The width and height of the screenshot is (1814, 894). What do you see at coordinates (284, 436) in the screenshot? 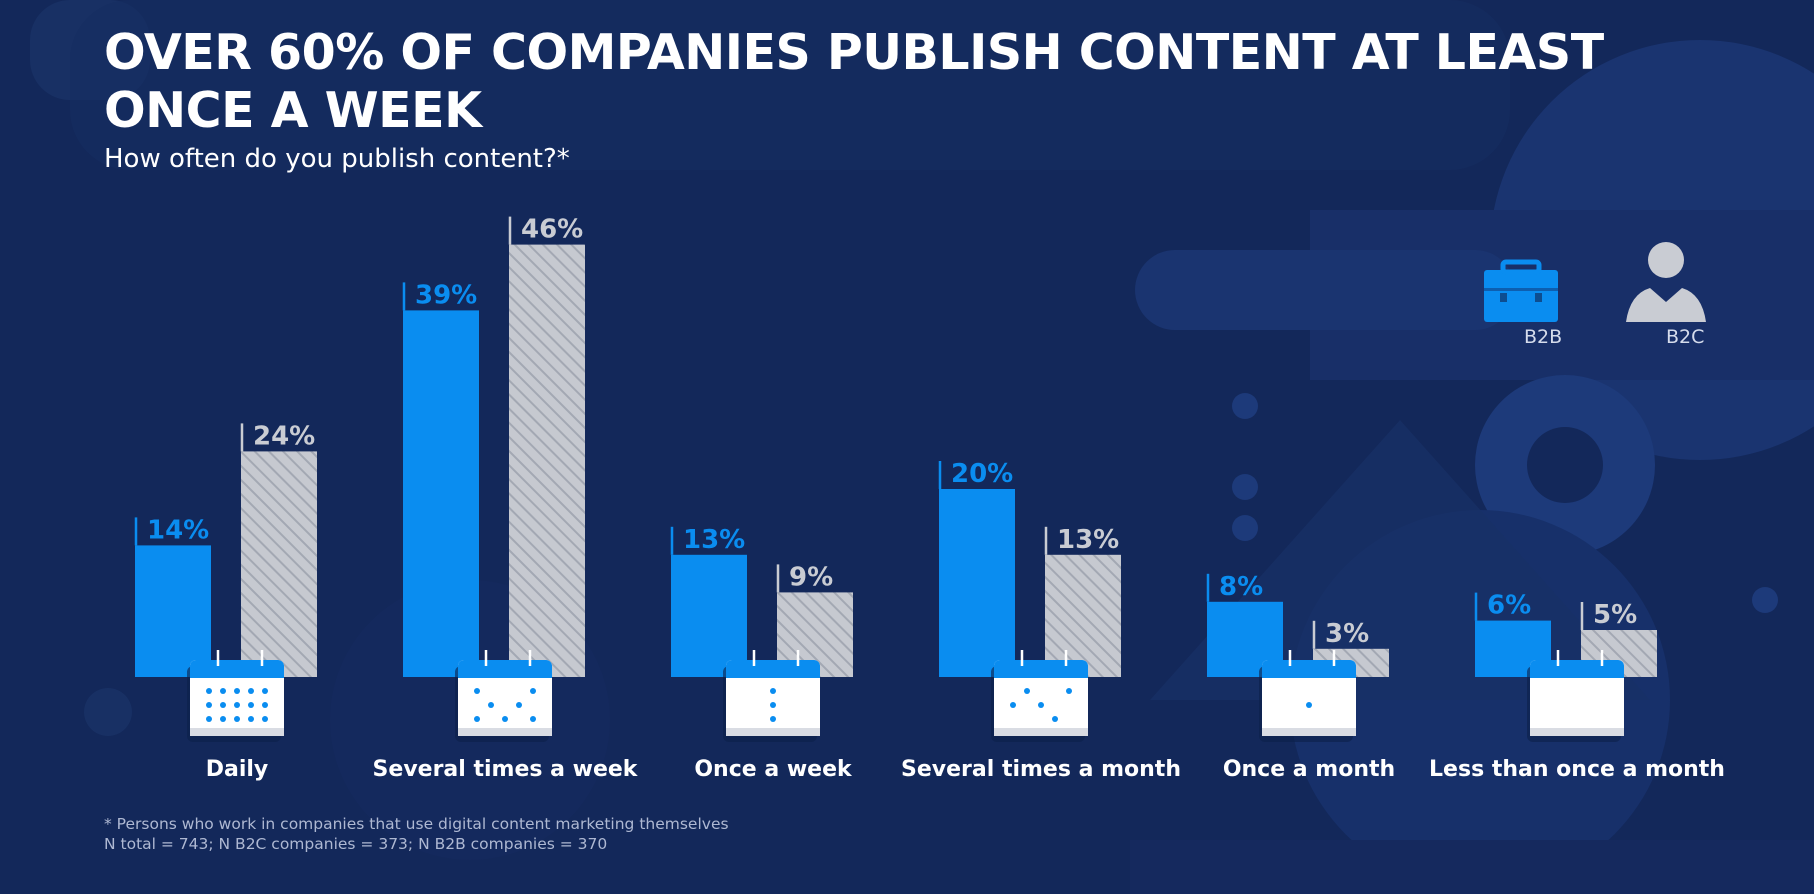
I see `bar-value-label-b2c: 24%` at bounding box center [284, 436].